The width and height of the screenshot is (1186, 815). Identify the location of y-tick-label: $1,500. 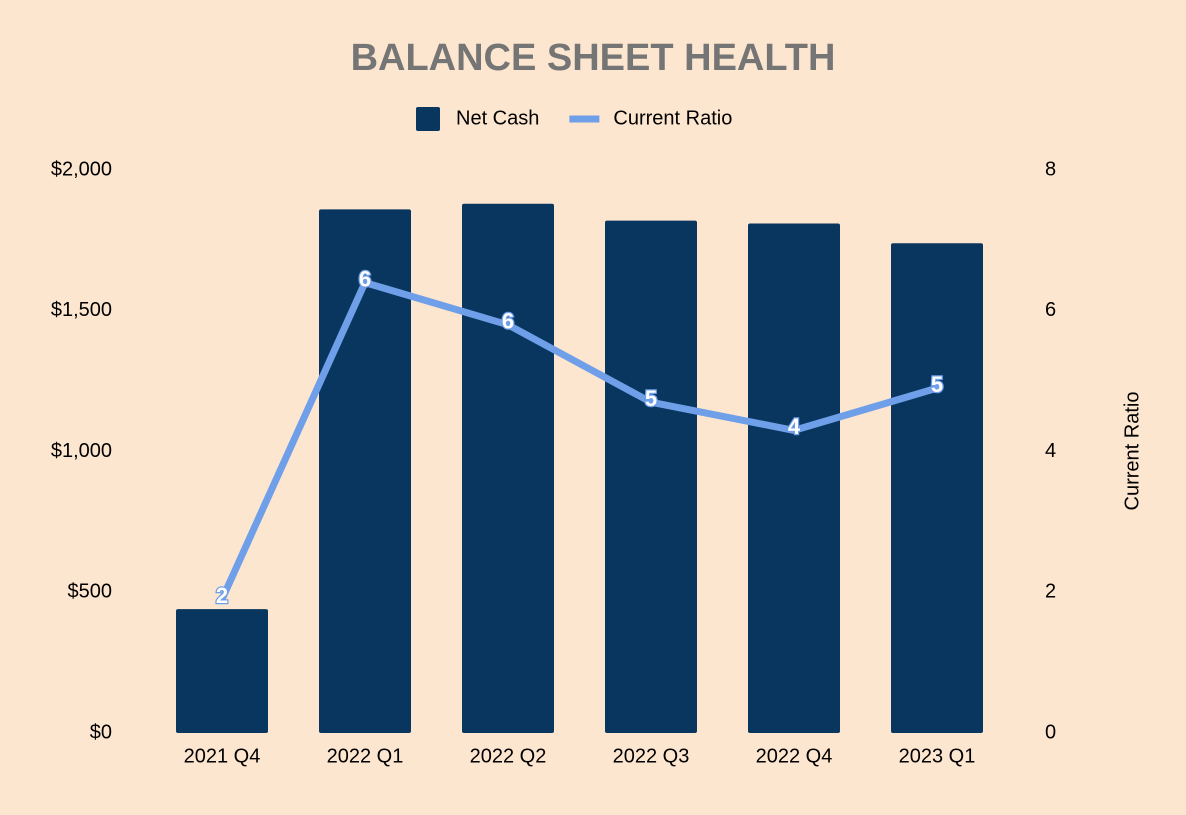
(81, 310).